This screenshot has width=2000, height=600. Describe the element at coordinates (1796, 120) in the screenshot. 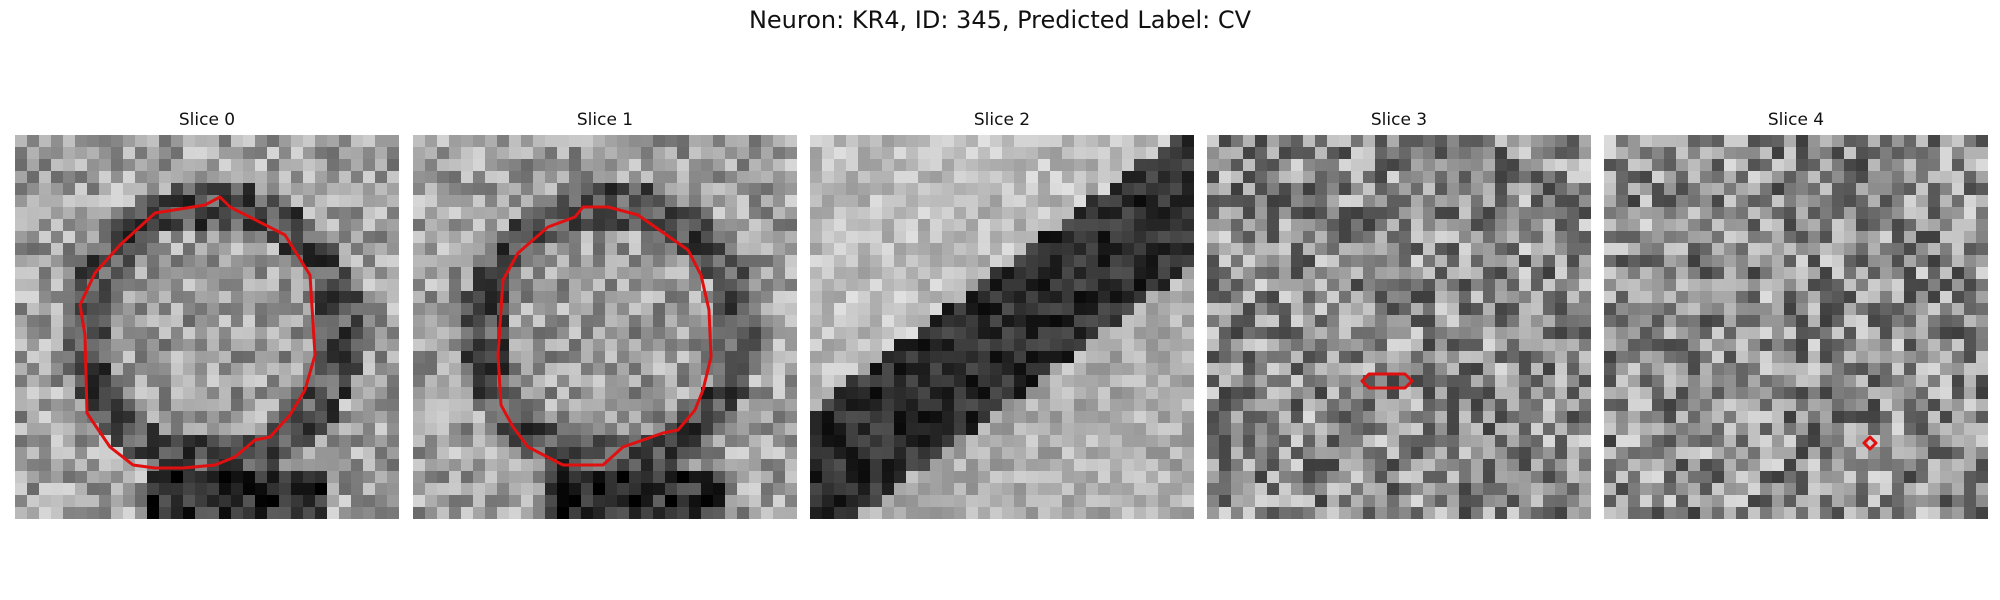

I see `slice-title-4: Slice 4` at that location.